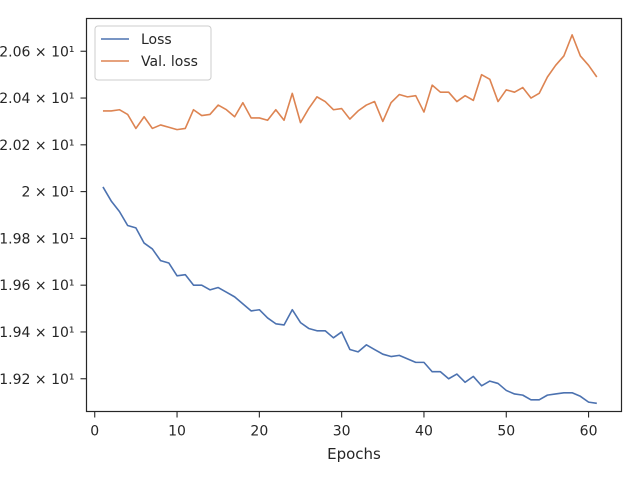  What do you see at coordinates (177, 432) in the screenshot?
I see `x-tick-label: 10` at bounding box center [177, 432].